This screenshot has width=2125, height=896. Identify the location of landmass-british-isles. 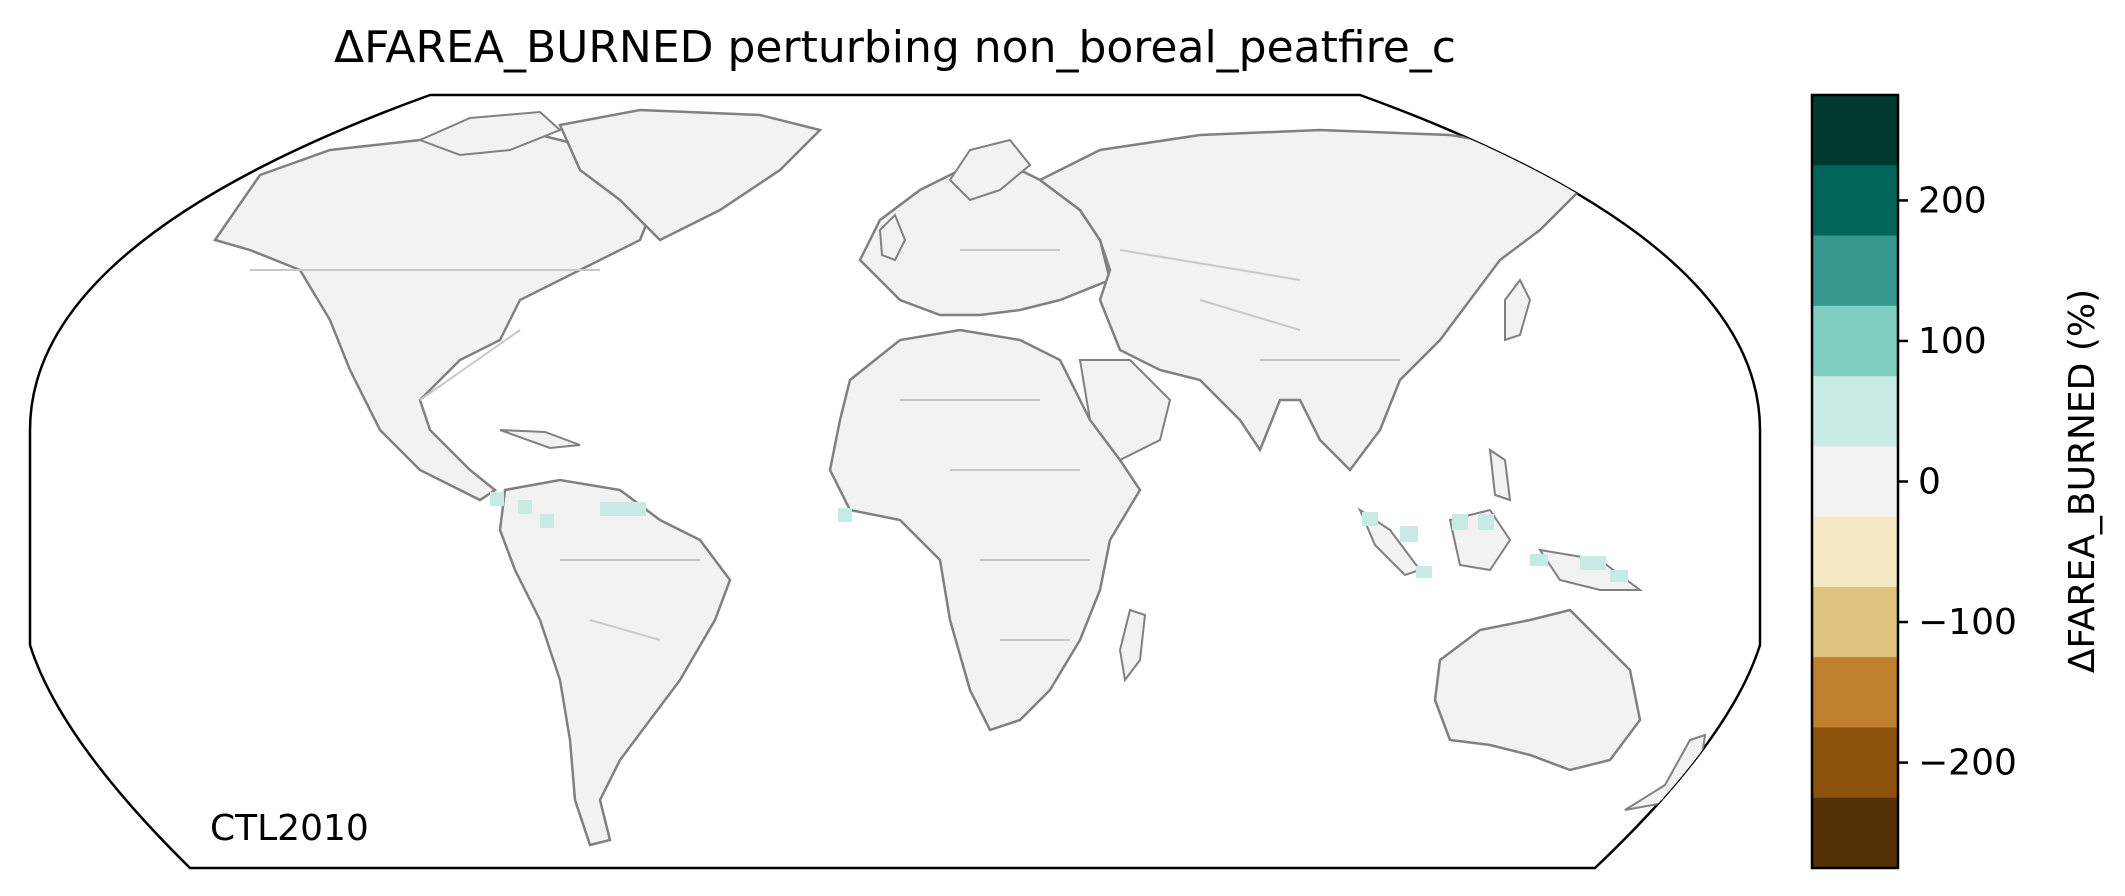
(892, 237).